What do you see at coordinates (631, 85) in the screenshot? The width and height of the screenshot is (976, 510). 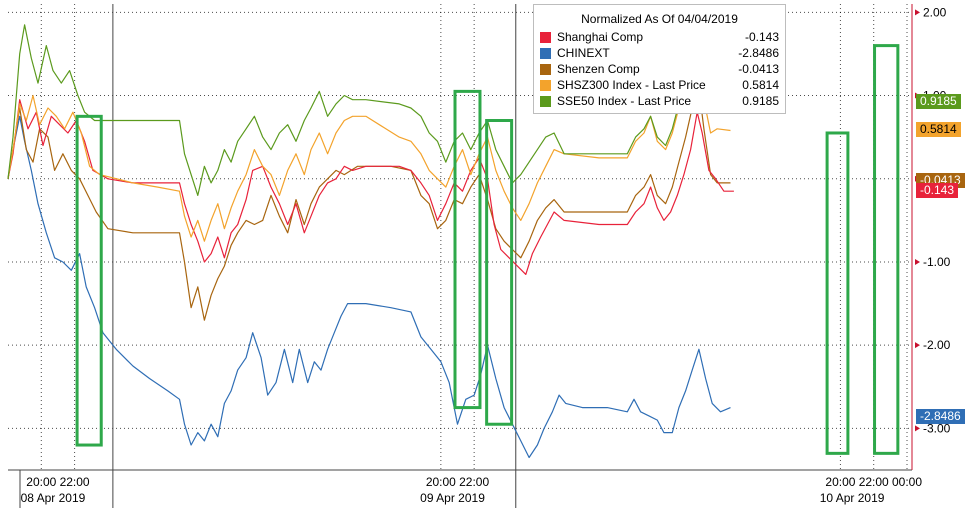 I see `legend-label: SHSZ300 Index - Last Price` at bounding box center [631, 85].